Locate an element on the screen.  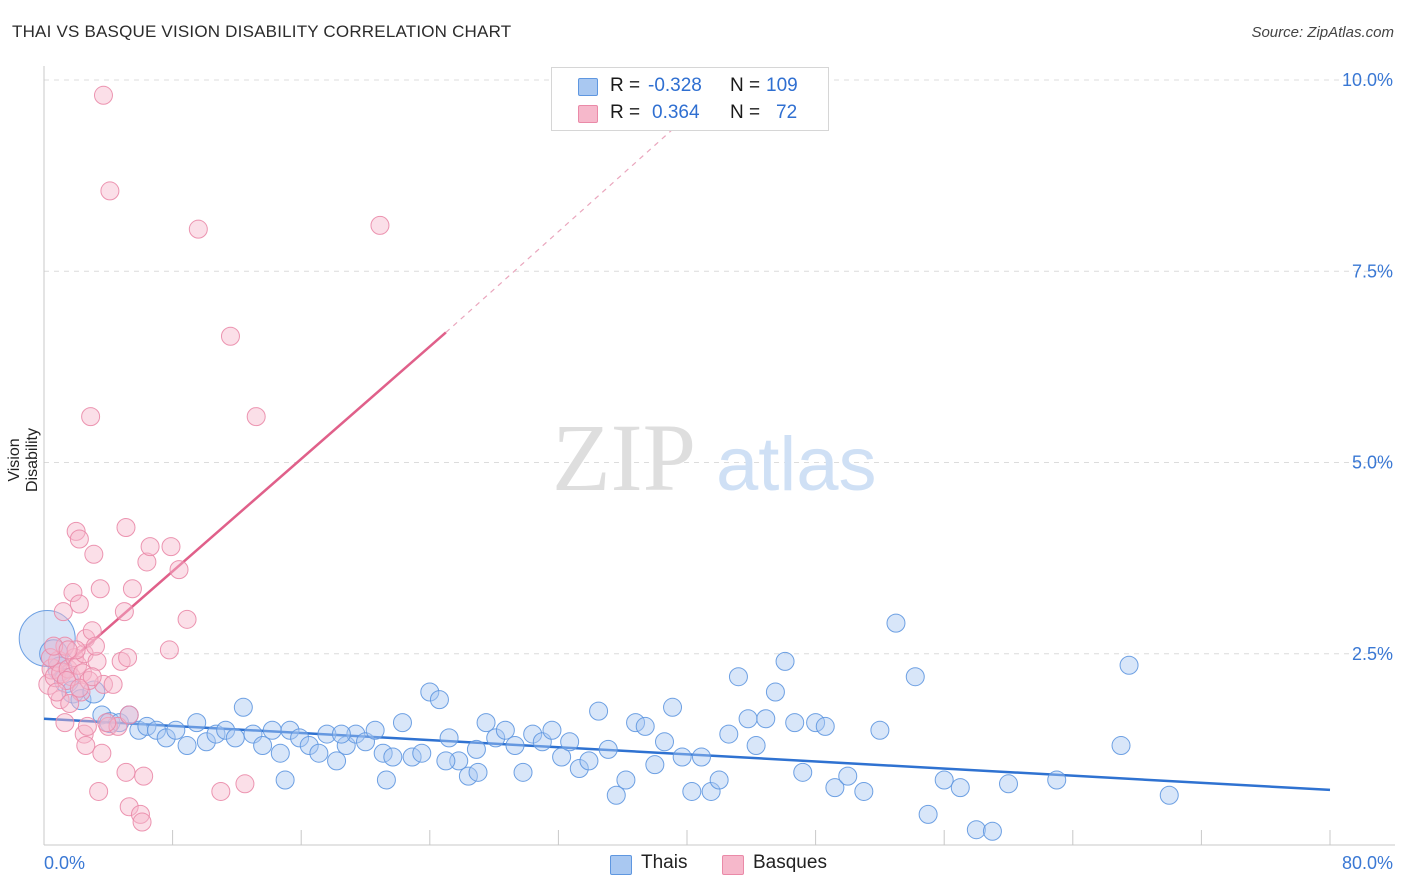
bottom-legend-label-thais: Thais is located at coordinates (664, 862).